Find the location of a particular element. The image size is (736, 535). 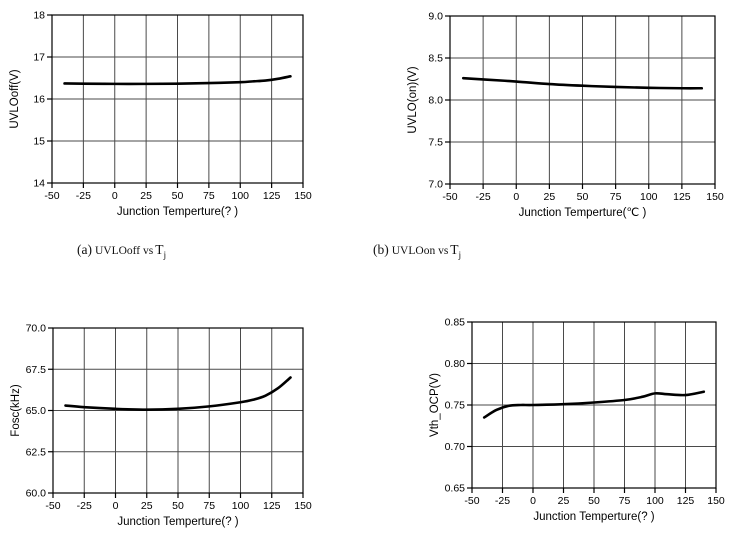

y-axis-label: UVLOoff(V) is located at coordinates (15, 98).